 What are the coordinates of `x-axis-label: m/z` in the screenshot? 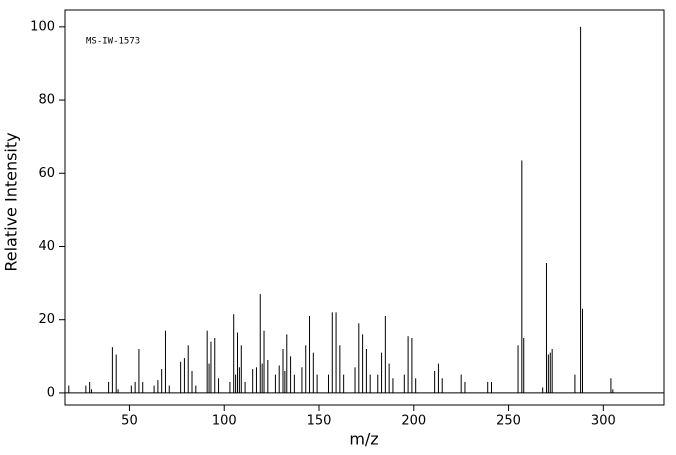 It's located at (363, 439).